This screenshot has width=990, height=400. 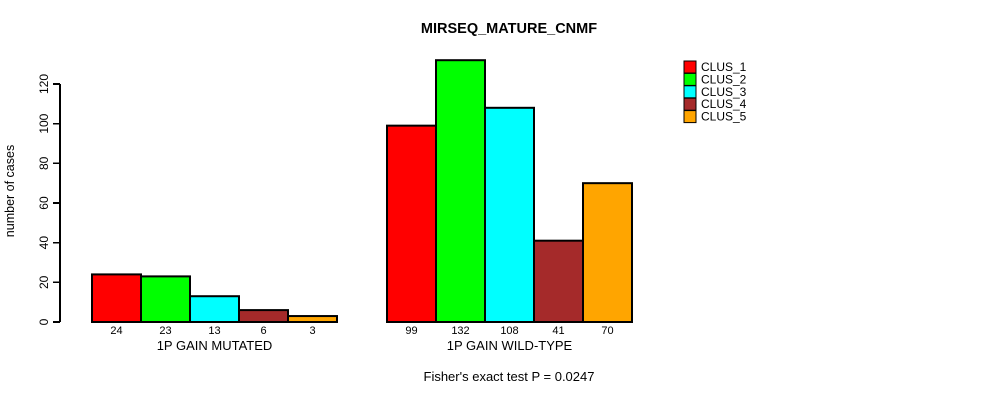 What do you see at coordinates (44, 321) in the screenshot?
I see `y-tick-label: 0` at bounding box center [44, 321].